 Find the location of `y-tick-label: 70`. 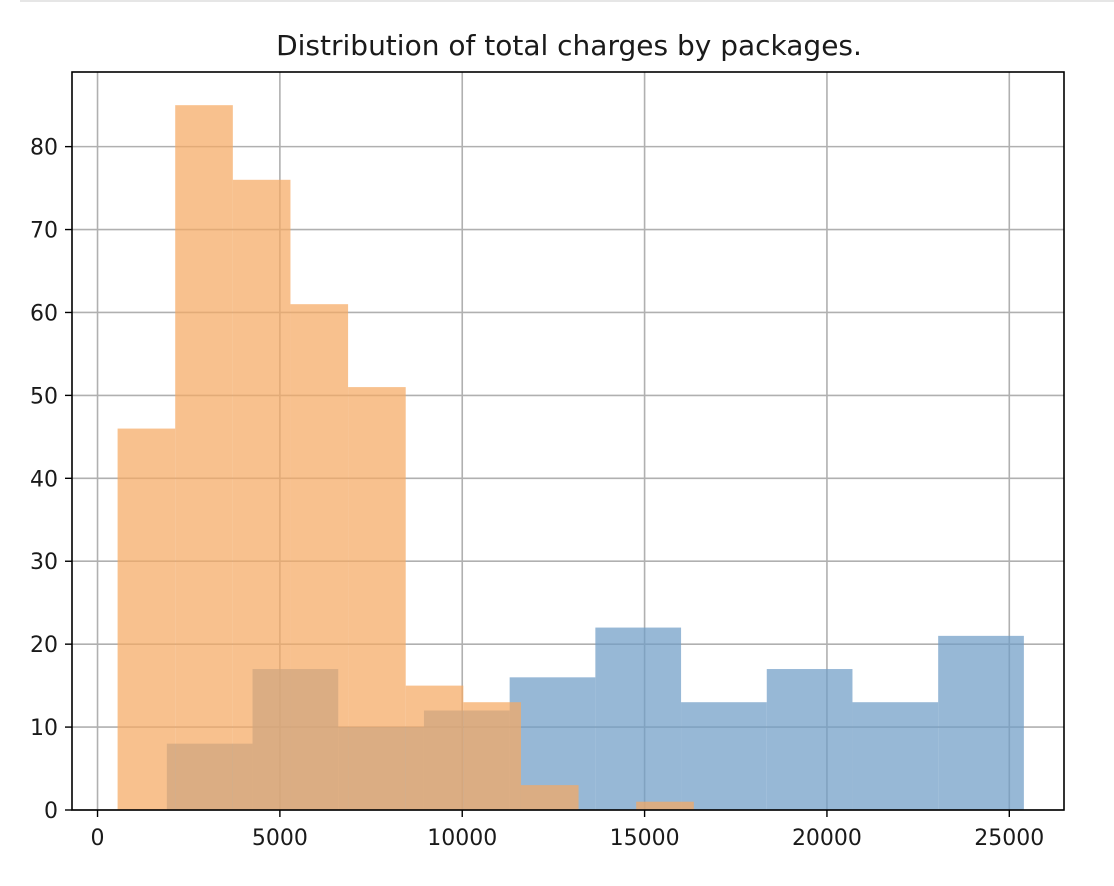

y-tick-label: 70 is located at coordinates (44, 231).